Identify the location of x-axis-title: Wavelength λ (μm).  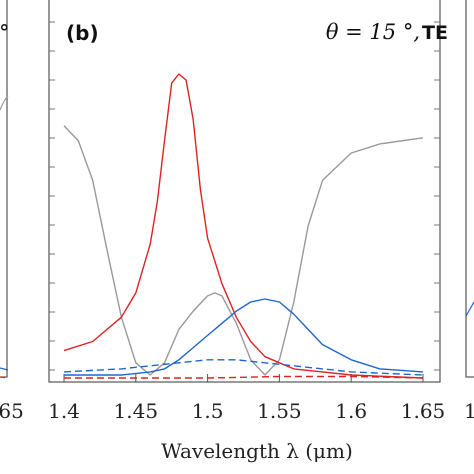
(257, 451).